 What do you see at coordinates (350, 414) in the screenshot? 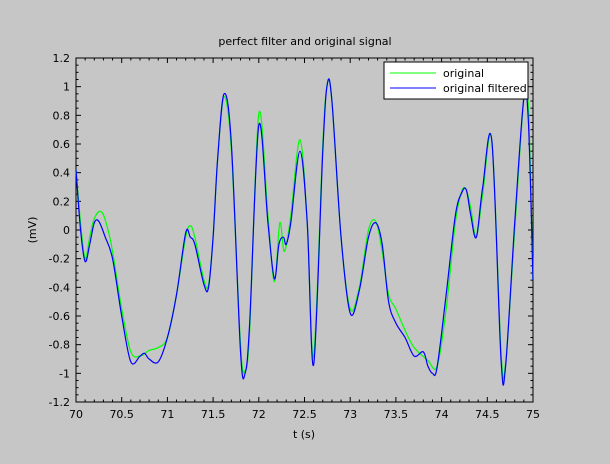
I see `x-tick-label: 73` at bounding box center [350, 414].